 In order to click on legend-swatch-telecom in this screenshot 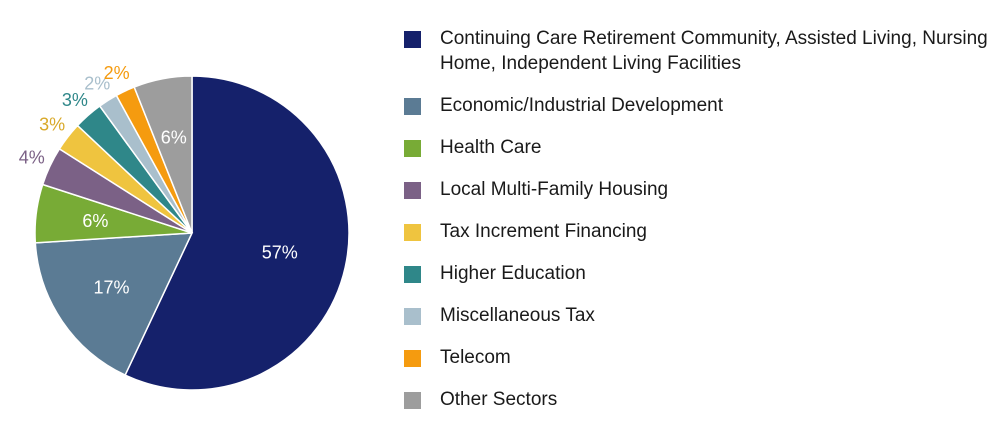, I will do `click(412, 358)`.